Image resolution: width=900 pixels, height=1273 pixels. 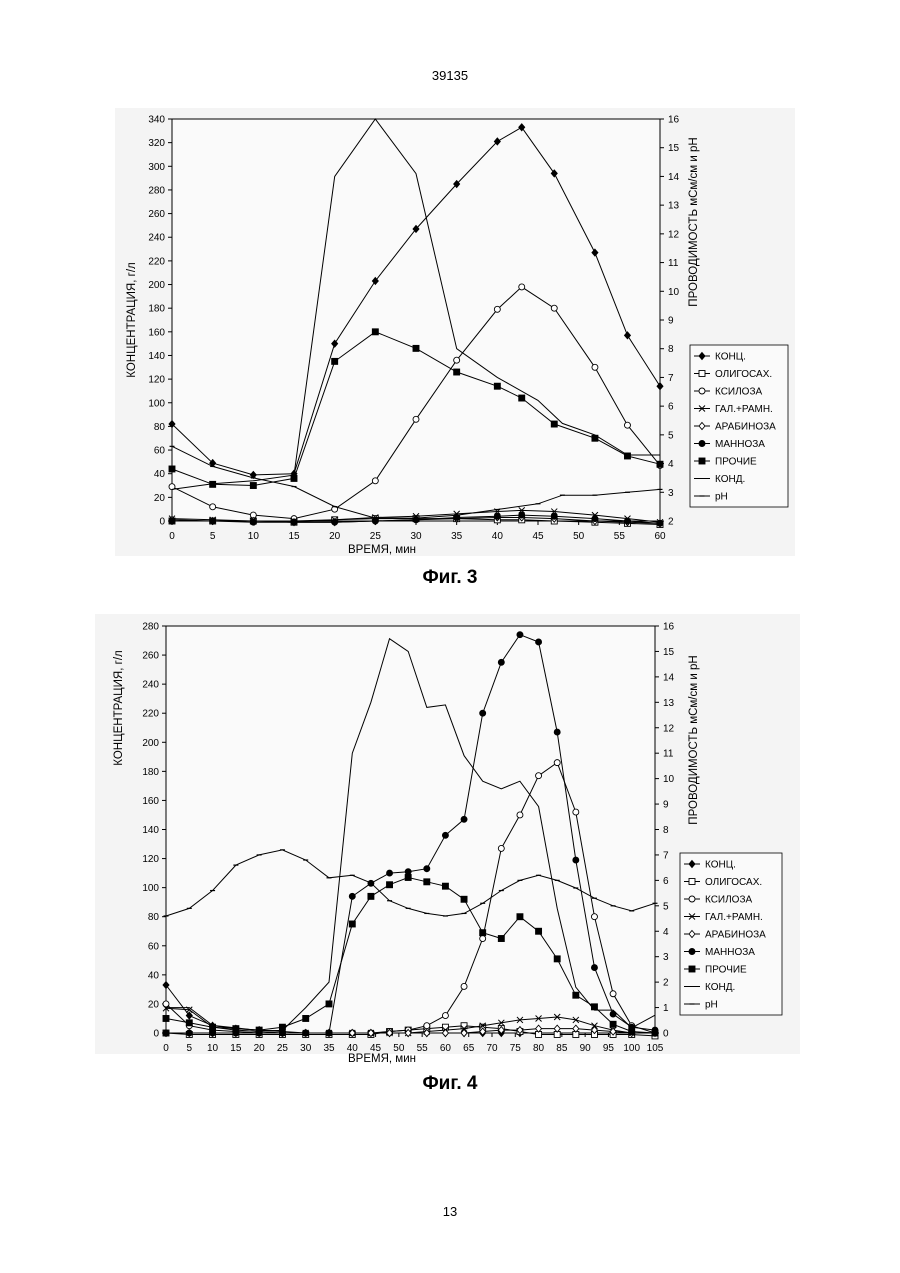 I want to click on x-tick-label: 95, so click(x=609, y=1048).